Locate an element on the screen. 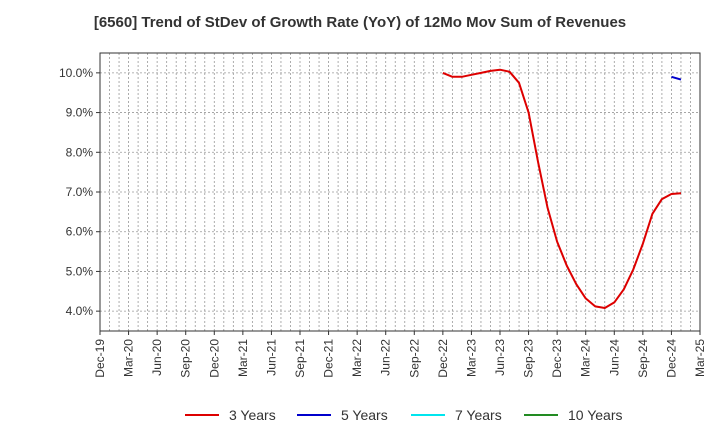 This screenshot has width=720, height=440. series-line-5-years is located at coordinates (676, 78).